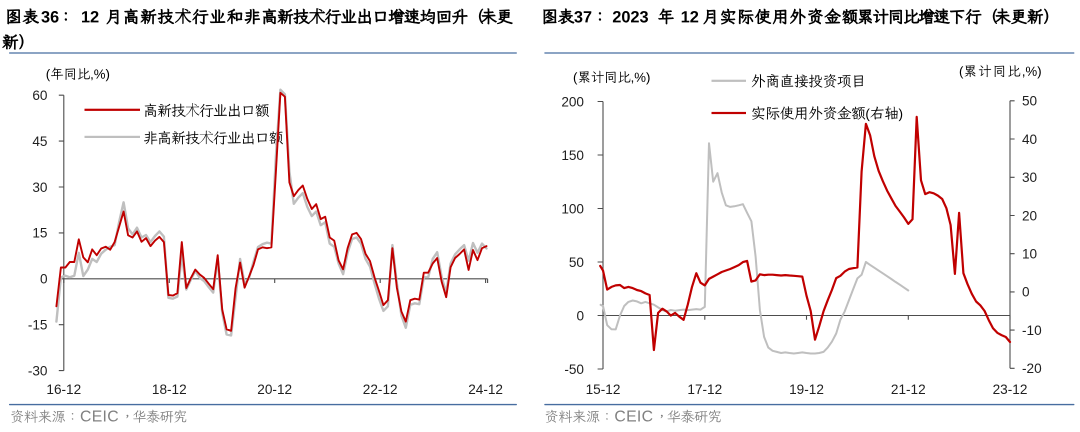 The image size is (1080, 432). What do you see at coordinates (1030, 215) in the screenshot?
I see `svg-text: 20` at bounding box center [1030, 215].